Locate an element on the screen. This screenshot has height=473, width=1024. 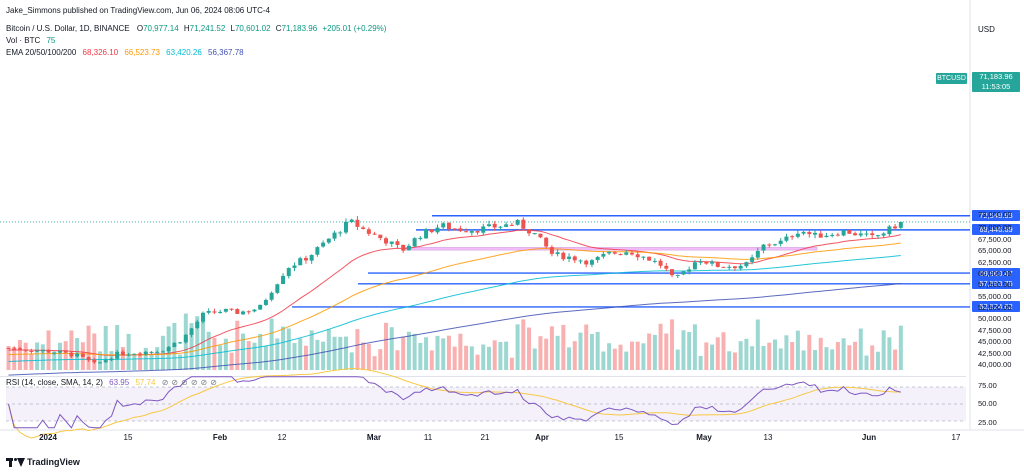
price-tick-label: 70,000.00 is located at coordinates (995, 228).